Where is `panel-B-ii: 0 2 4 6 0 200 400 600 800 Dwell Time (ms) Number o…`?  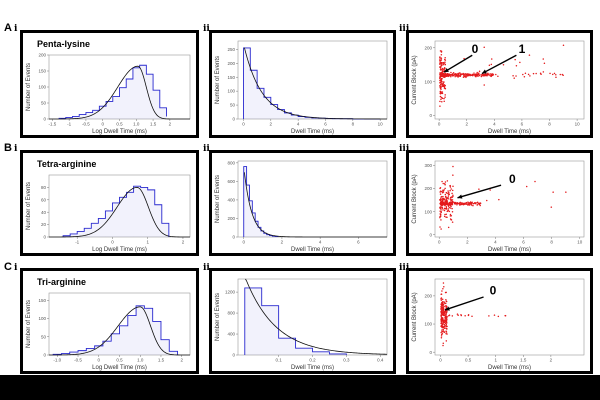 panel-B-ii: 0 2 4 6 0 200 400 600 800 Dwell Time (ms) Number o… is located at coordinates (302, 203).